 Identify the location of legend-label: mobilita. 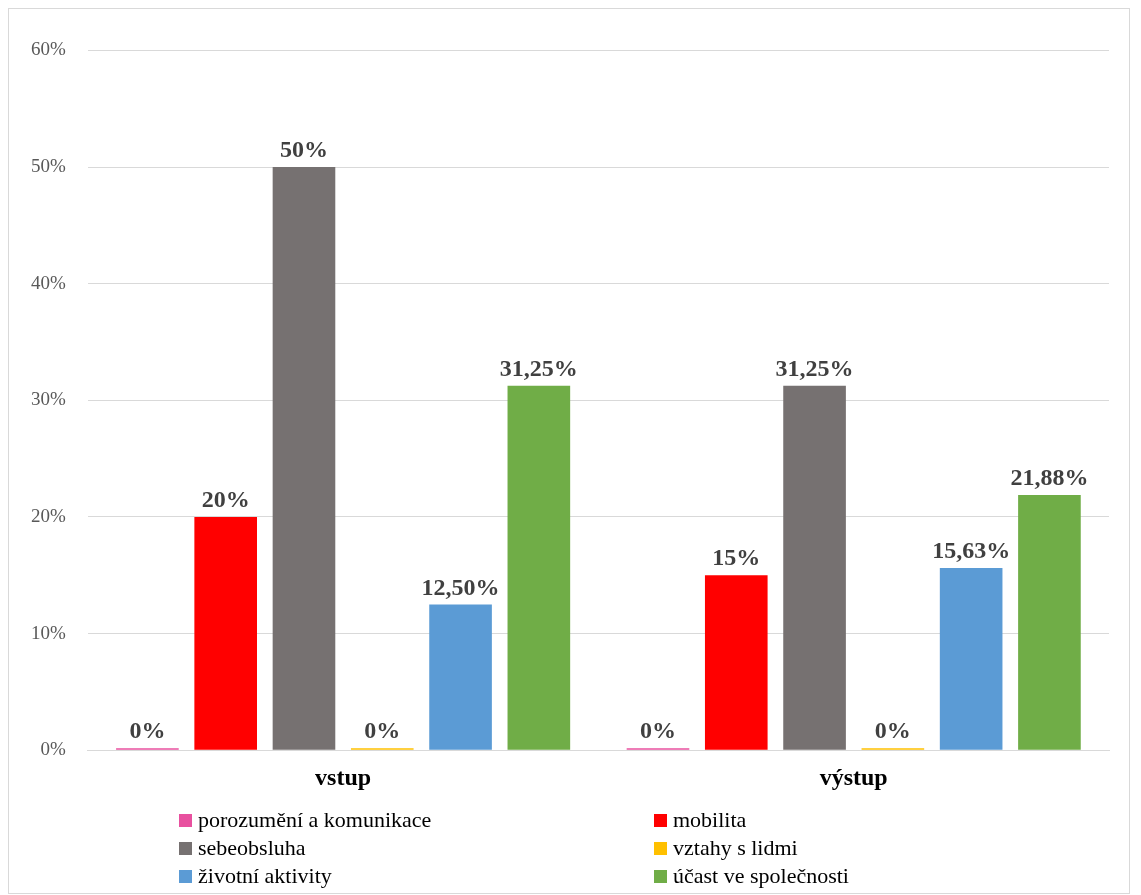
(710, 820).